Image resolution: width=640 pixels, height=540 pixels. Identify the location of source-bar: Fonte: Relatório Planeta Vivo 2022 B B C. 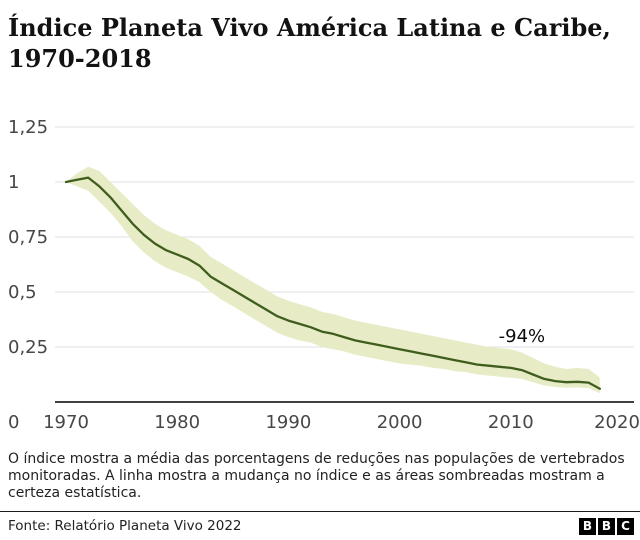
(320, 525).